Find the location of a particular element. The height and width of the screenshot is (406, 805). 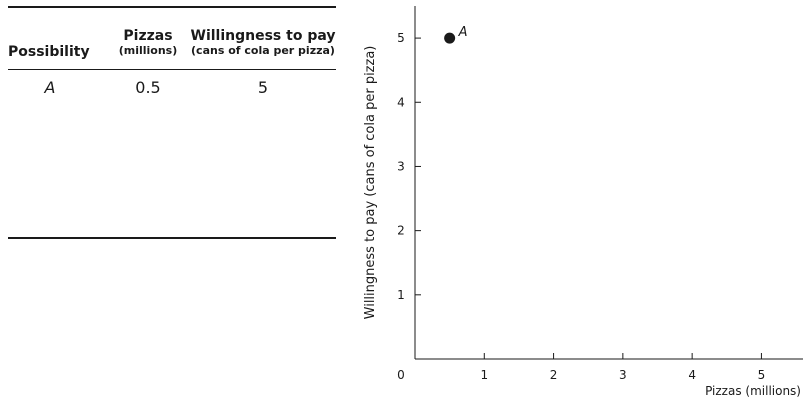

cell-possibility: A is located at coordinates (50, 87).